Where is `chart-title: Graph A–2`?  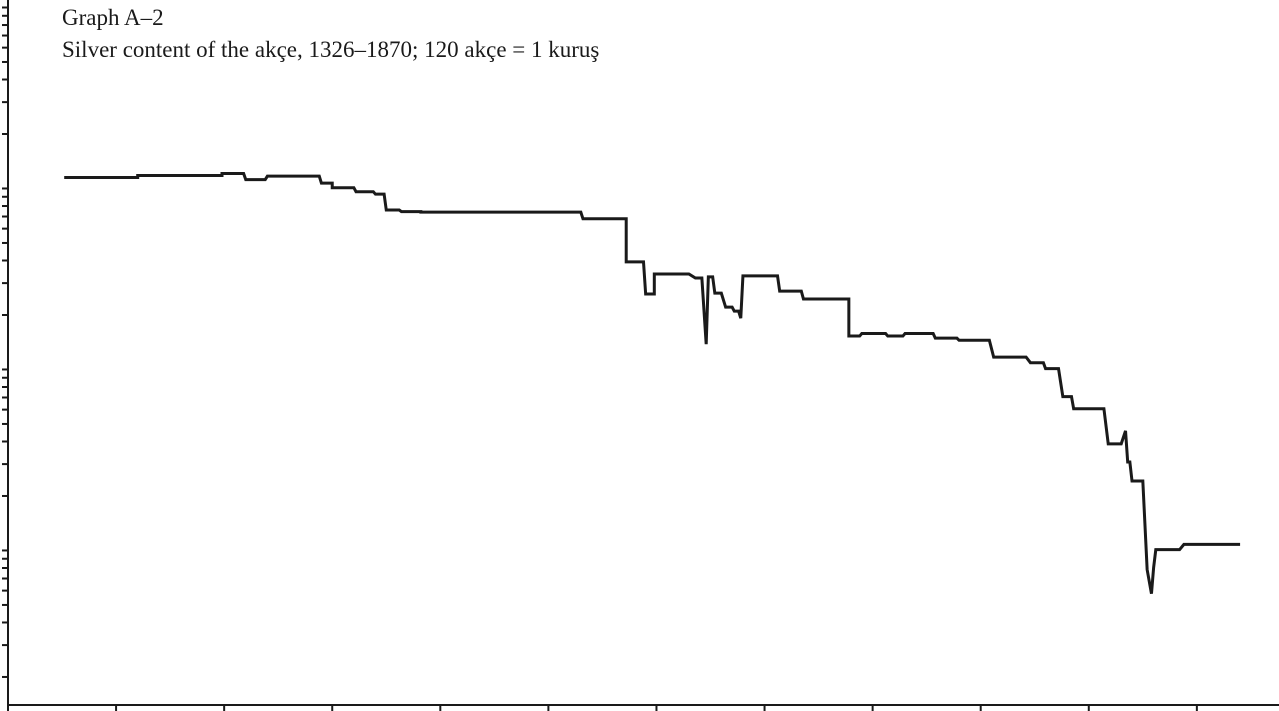
chart-title: Graph A–2 is located at coordinates (113, 17).